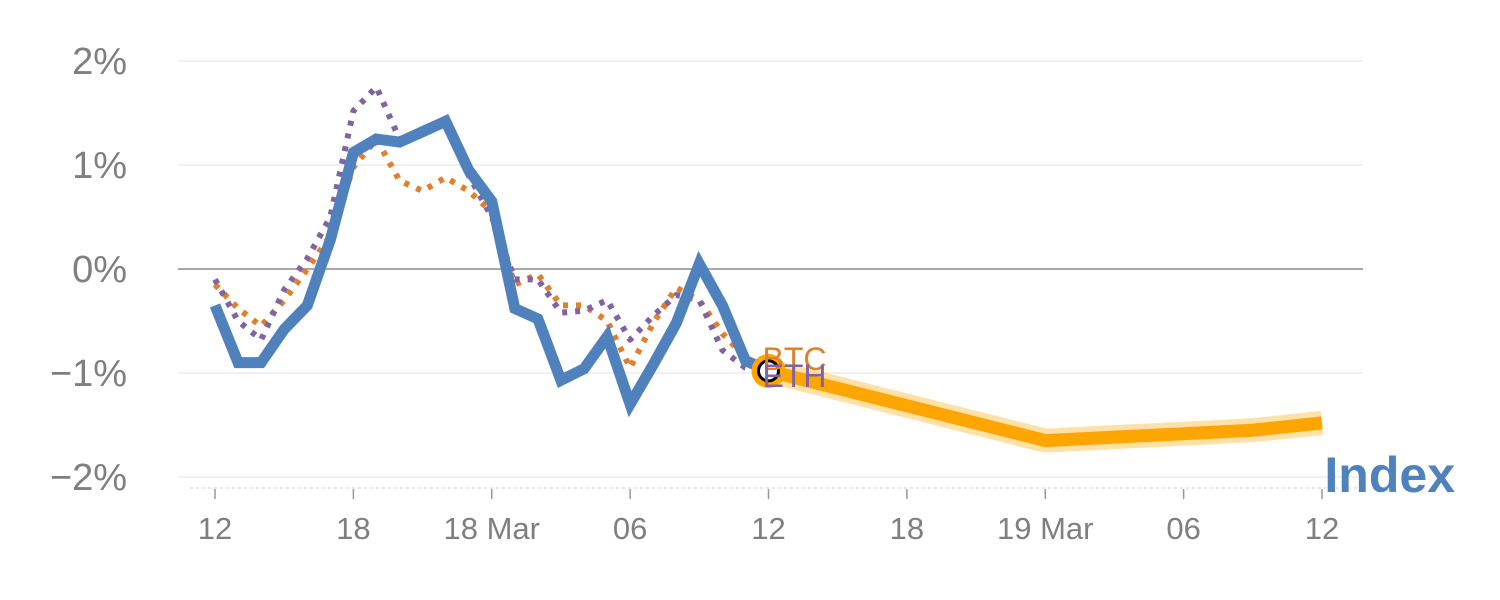  I want to click on y-tick-label: 0%, so click(99, 270).